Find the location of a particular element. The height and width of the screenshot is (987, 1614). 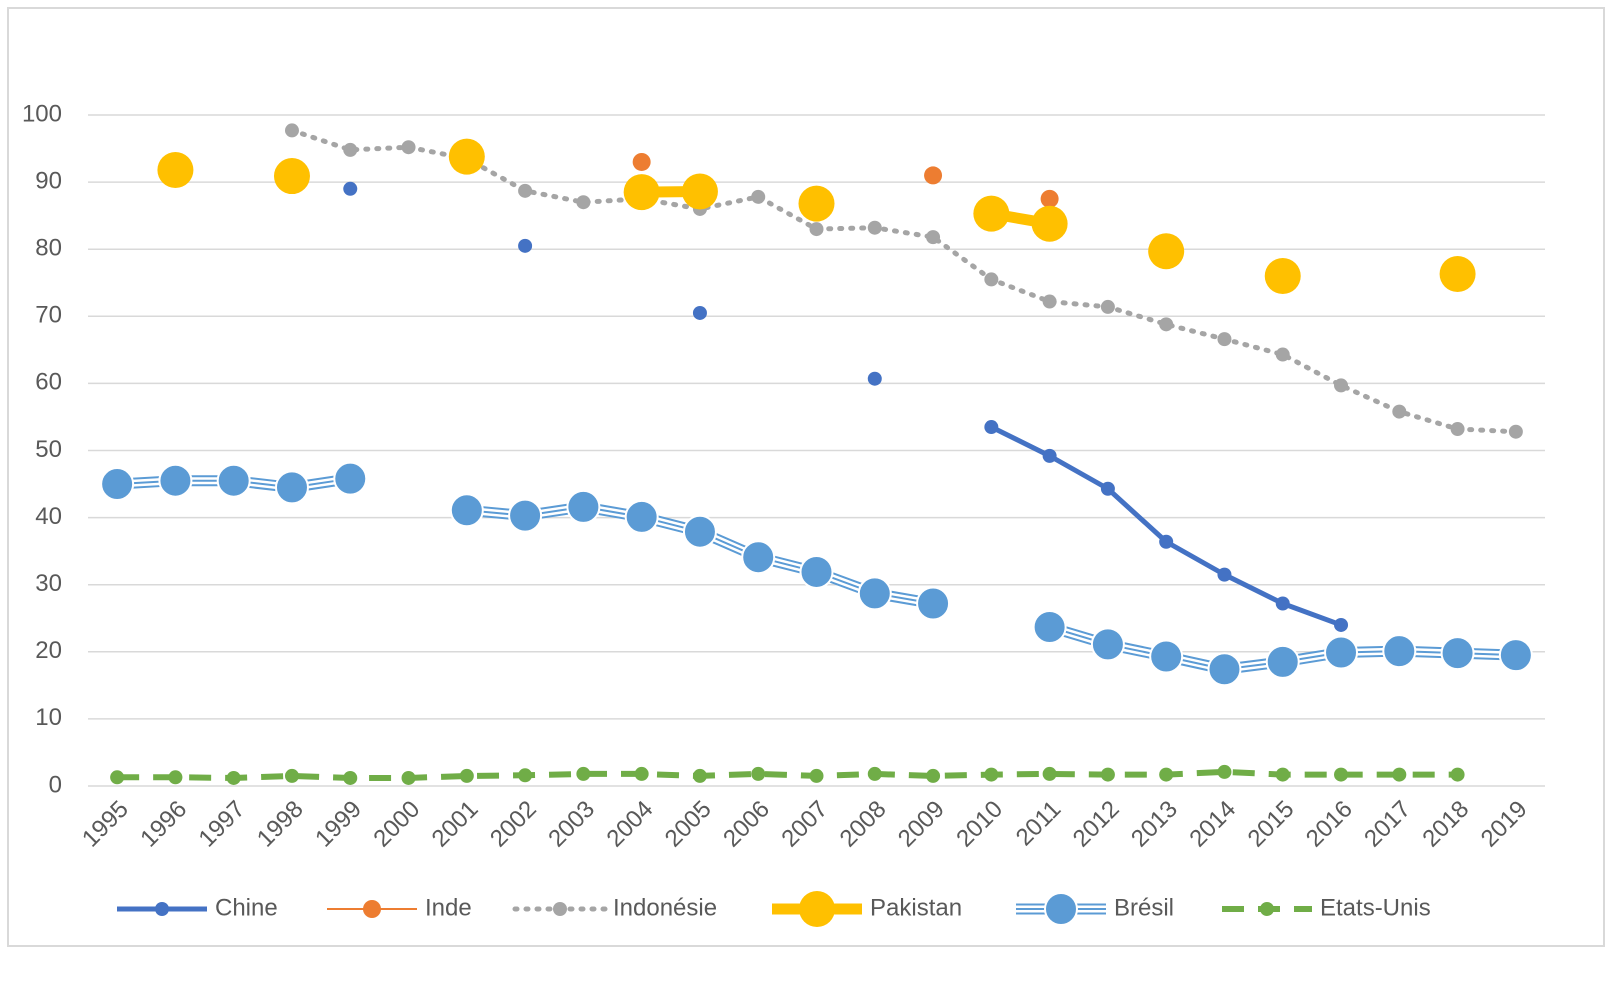

legend-label: Inde is located at coordinates (448, 907).